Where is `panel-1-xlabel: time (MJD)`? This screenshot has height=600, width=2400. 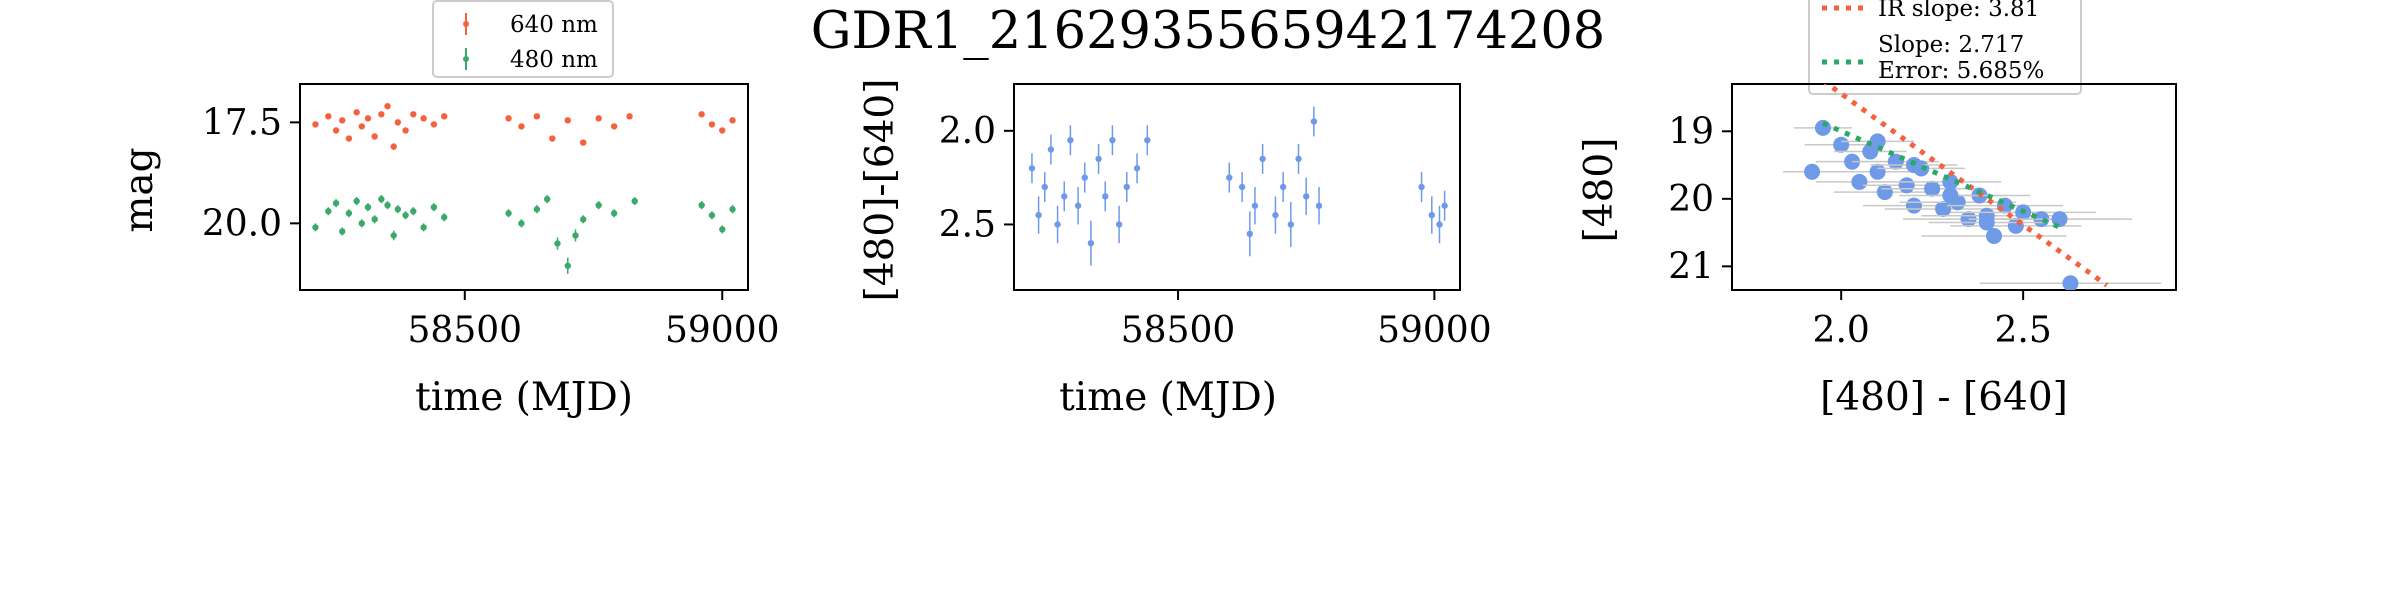 panel-1-xlabel: time (MJD) is located at coordinates (524, 397).